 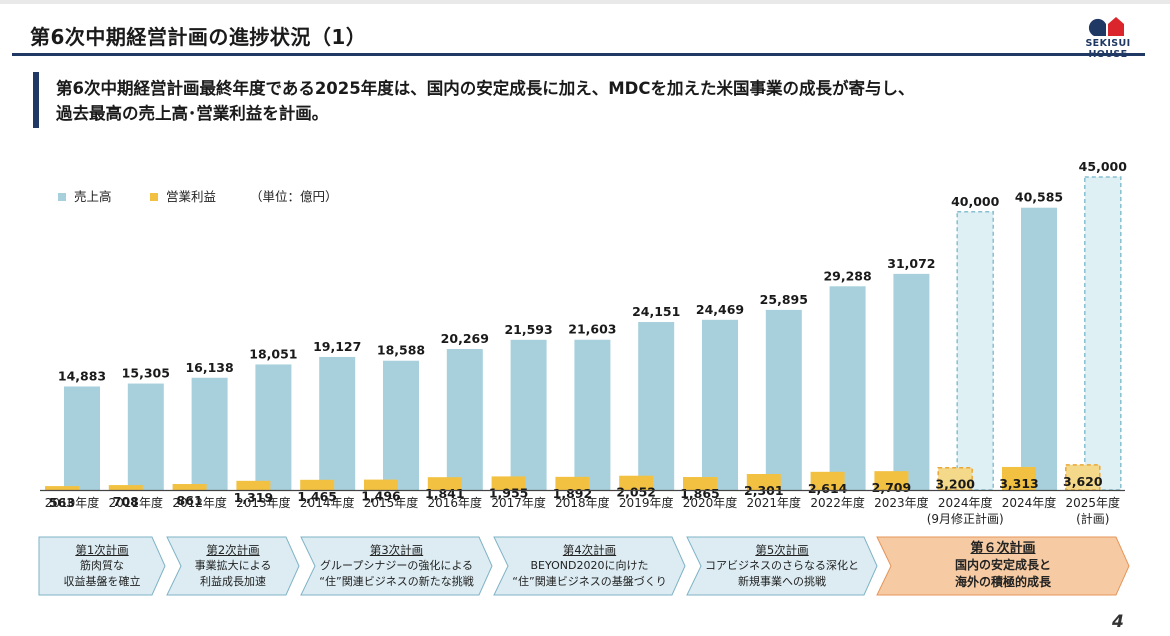 I want to click on sales-value-label: 31,072, so click(x=911, y=263).